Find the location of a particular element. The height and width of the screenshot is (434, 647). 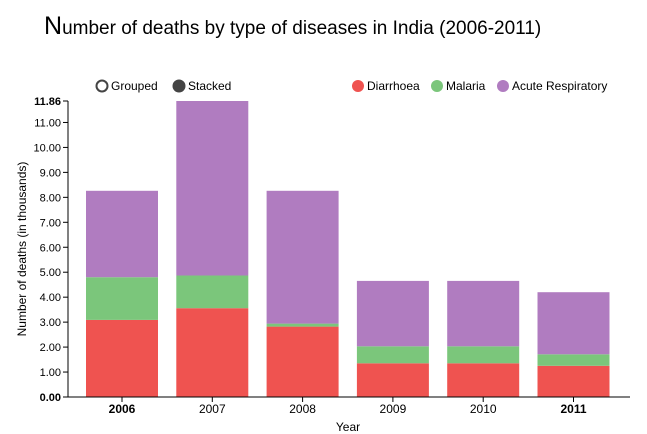

chart-title-initial: N is located at coordinates (53, 26).